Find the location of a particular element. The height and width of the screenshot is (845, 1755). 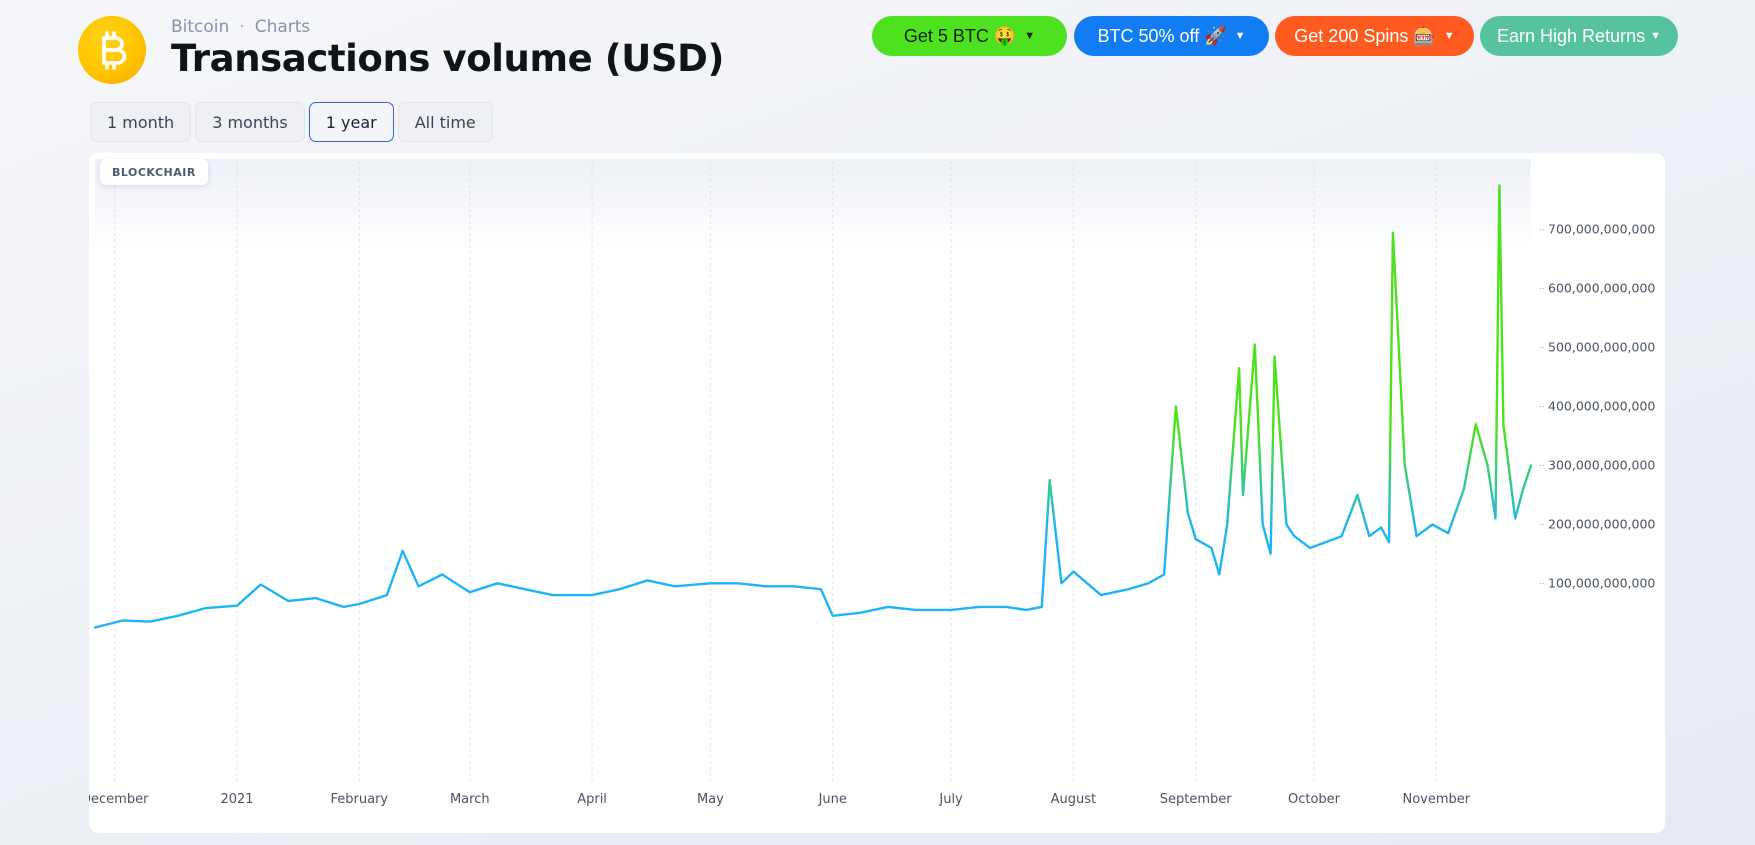

tab-all-time: All time is located at coordinates (445, 122).